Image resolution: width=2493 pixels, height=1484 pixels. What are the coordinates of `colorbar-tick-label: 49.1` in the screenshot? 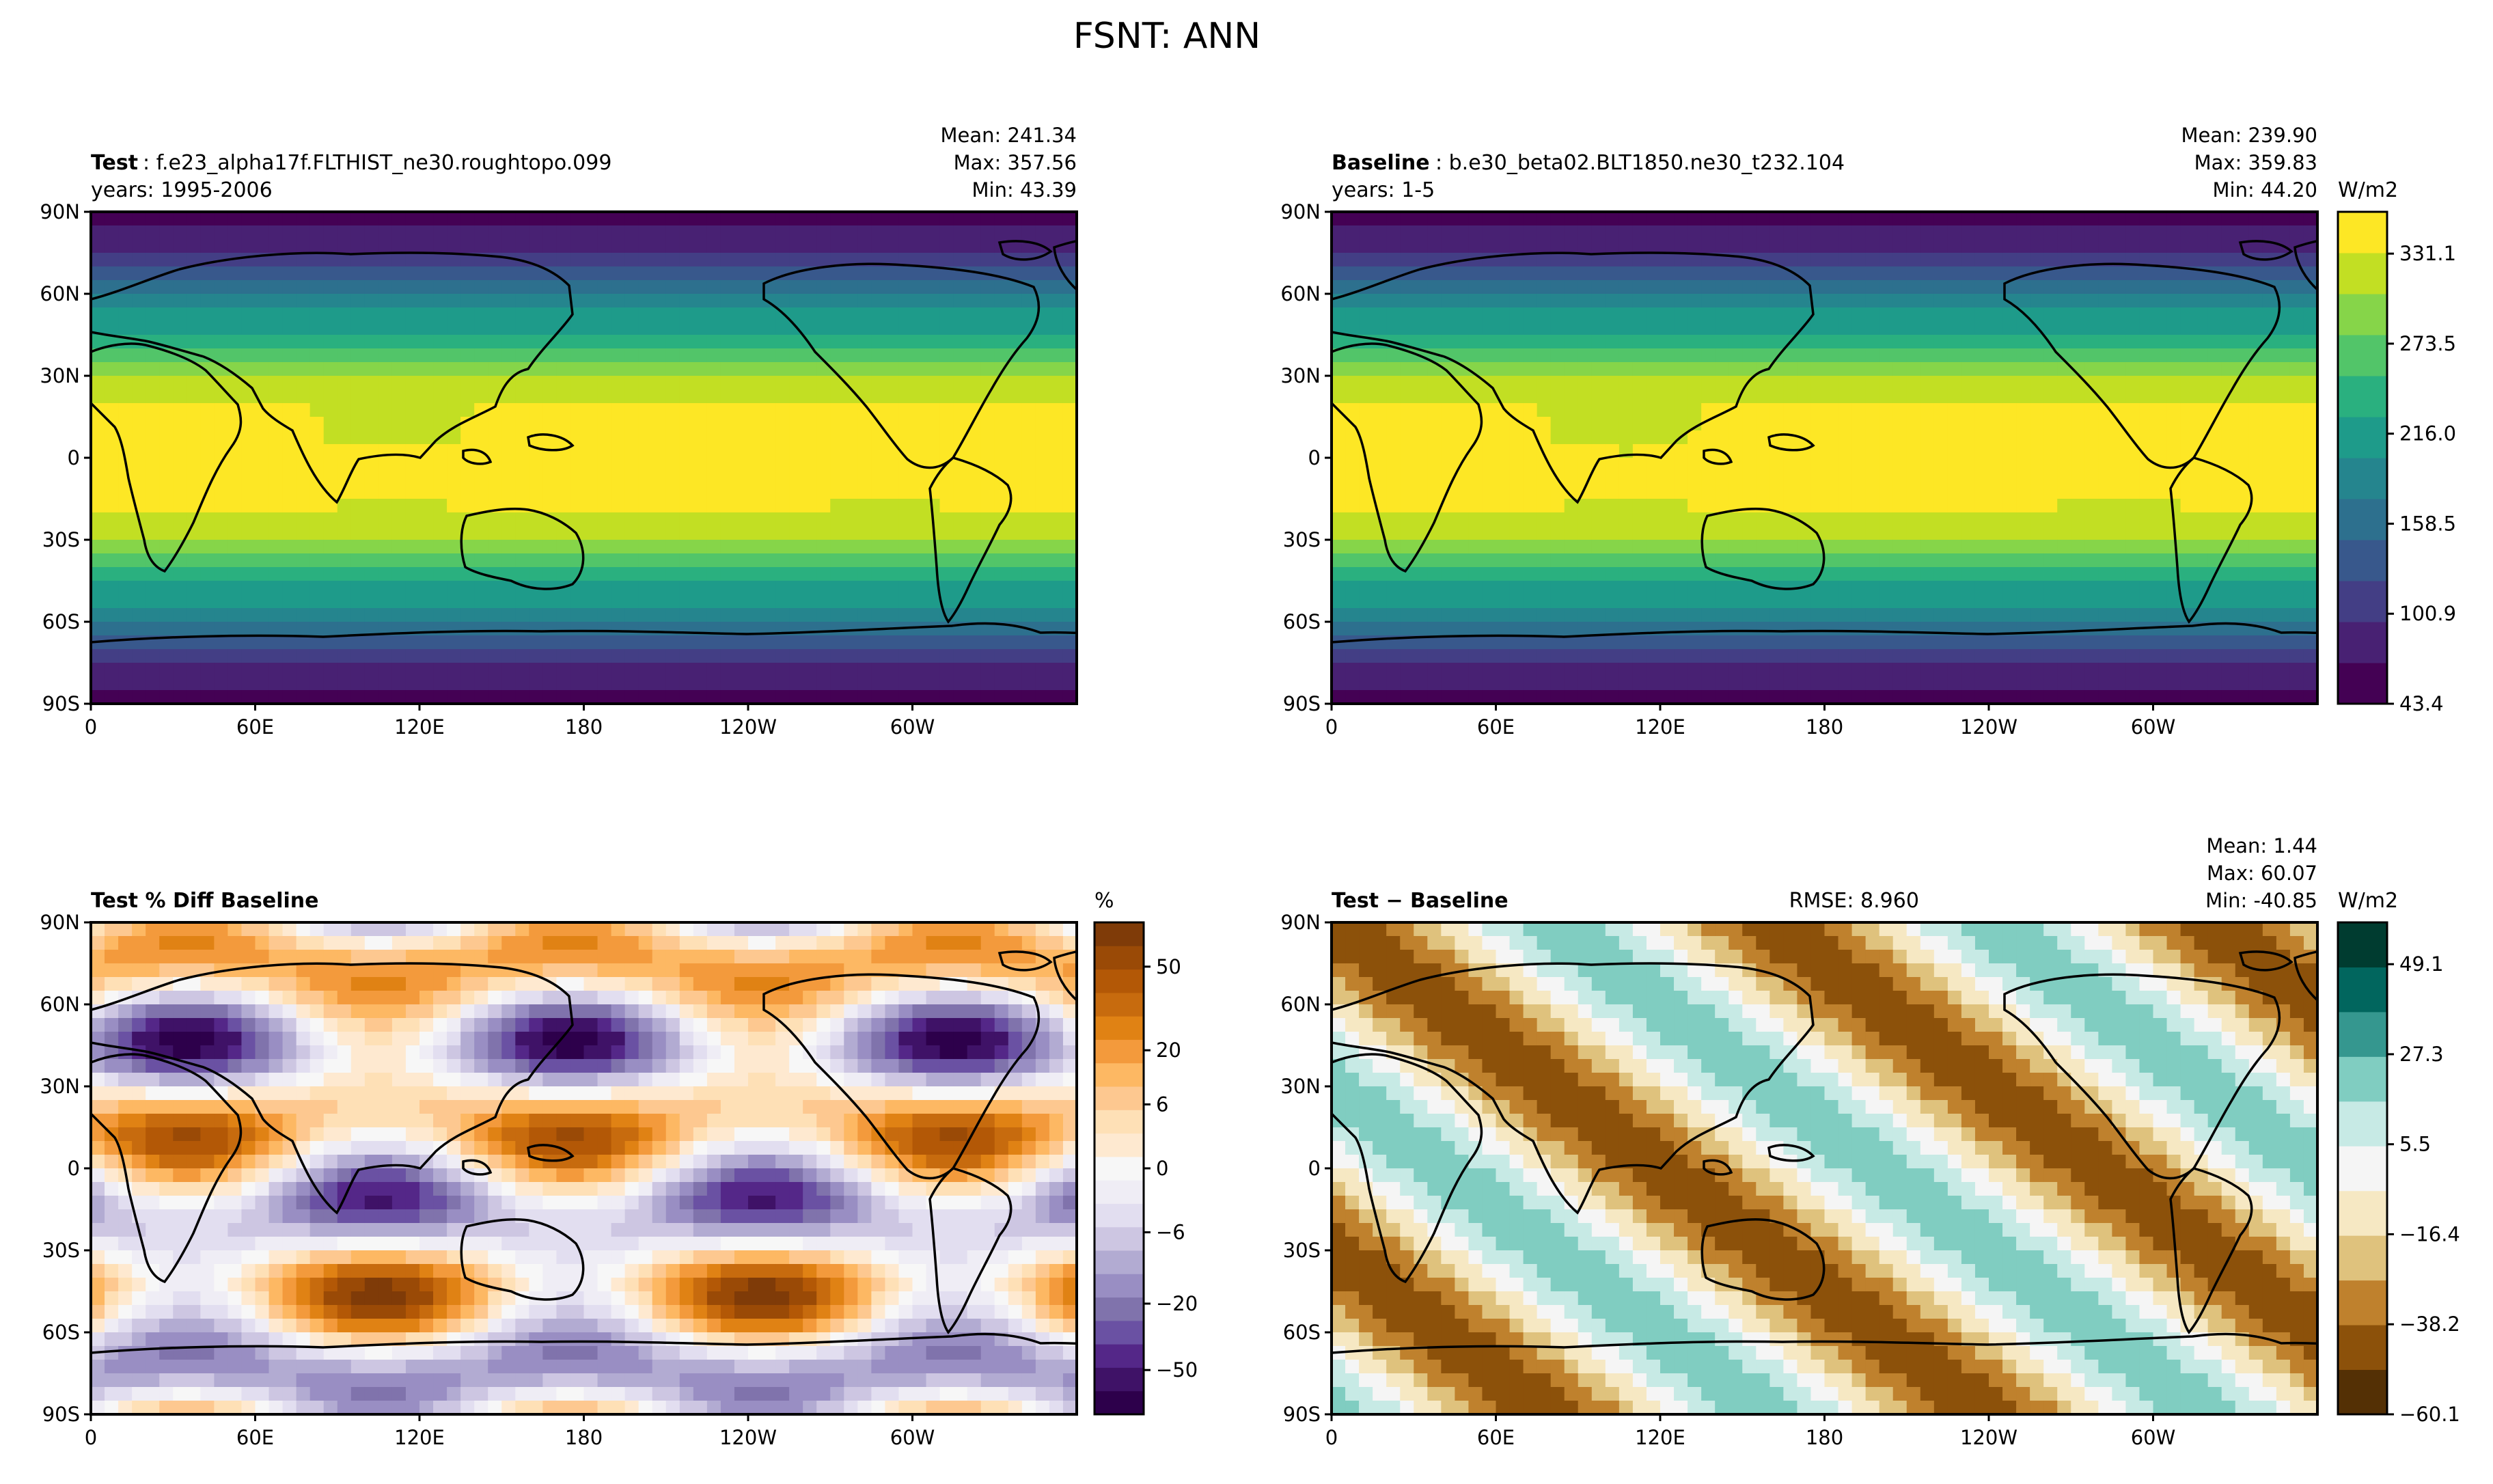 It's located at (2422, 964).